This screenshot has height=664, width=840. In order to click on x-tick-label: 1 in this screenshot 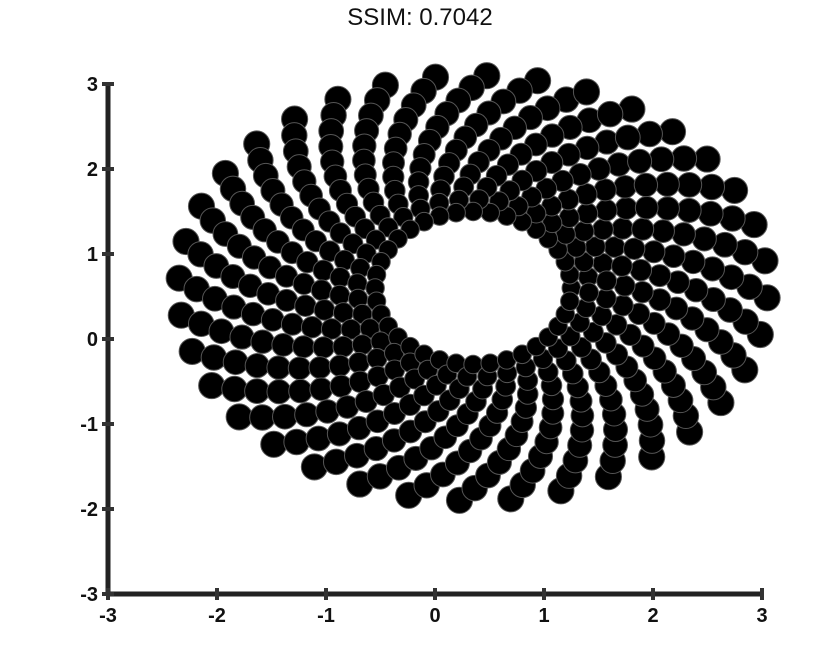, I will do `click(543, 616)`.